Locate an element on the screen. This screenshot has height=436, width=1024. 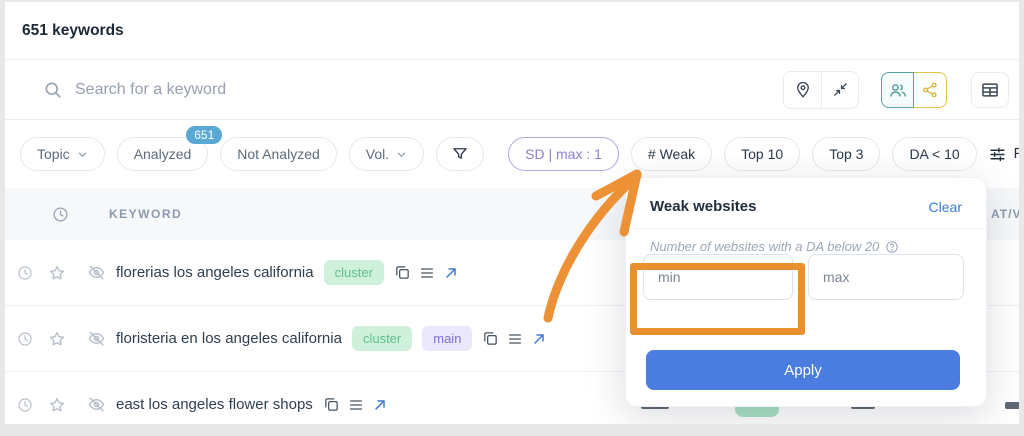
filter-analyzed-wrap: Analyzed 651 is located at coordinates (169, 148).